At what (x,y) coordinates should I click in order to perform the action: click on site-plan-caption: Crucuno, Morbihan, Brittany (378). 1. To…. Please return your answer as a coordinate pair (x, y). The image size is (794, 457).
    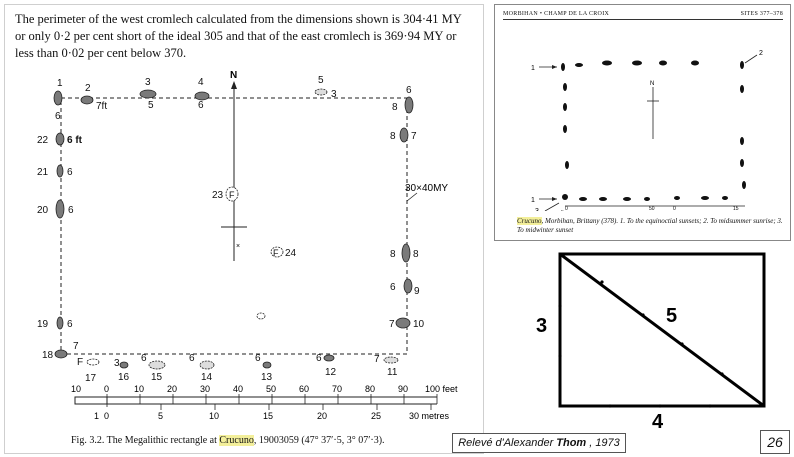
    Looking at the image, I should click on (650, 225).